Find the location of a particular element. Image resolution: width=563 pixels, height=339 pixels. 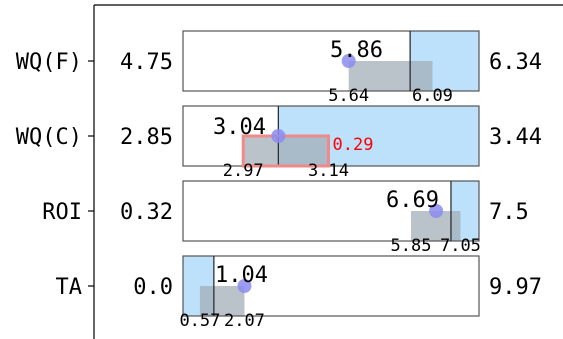

y-tick-label: ROI is located at coordinates (62, 212).